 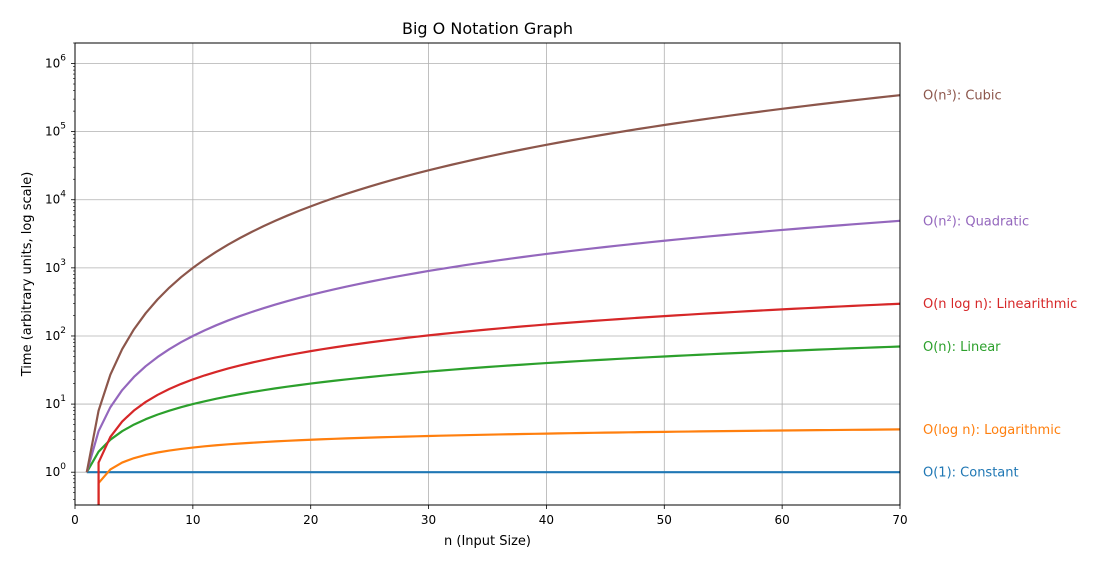 What do you see at coordinates (63, 195) in the screenshot?
I see `y-tick-exponent: 4` at bounding box center [63, 195].